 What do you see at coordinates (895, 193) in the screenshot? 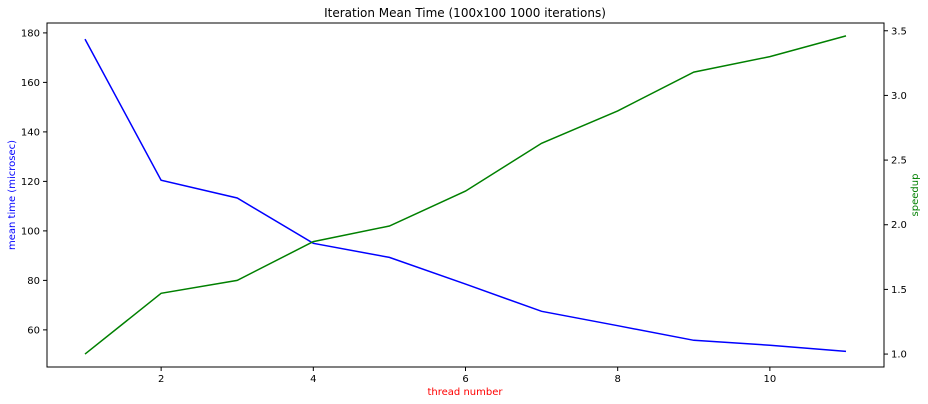
I see `right-y-axis-ticks: 1.0 1.5 2.0 2.5 3.0 3.5` at bounding box center [895, 193].